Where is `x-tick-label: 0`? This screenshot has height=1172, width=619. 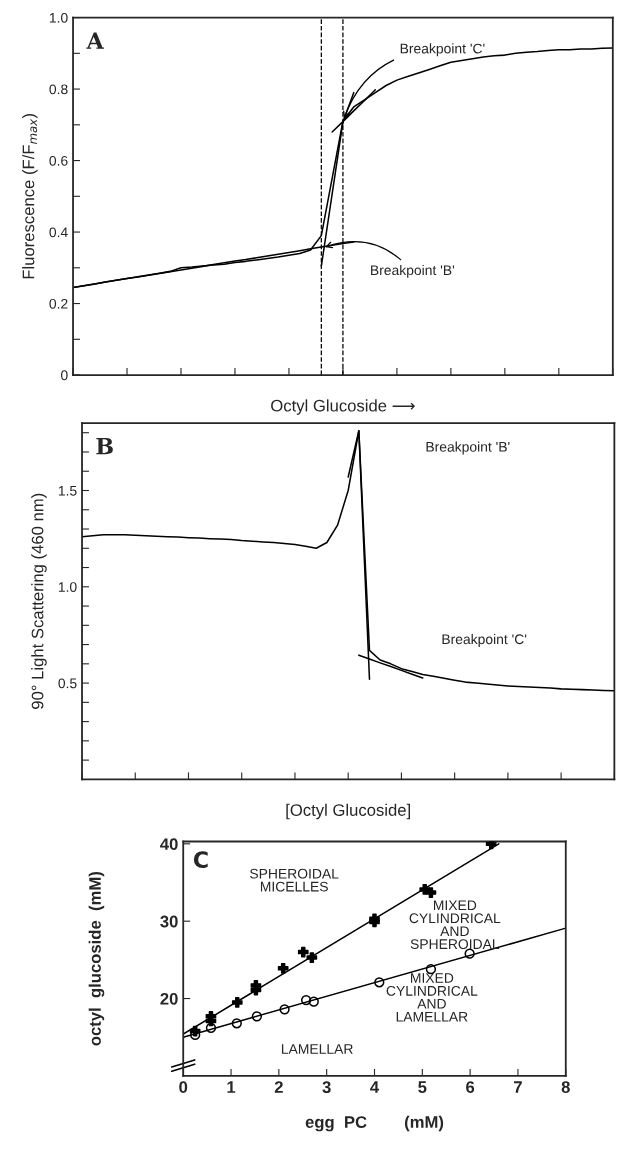
x-tick-label: 0 is located at coordinates (183, 1087).